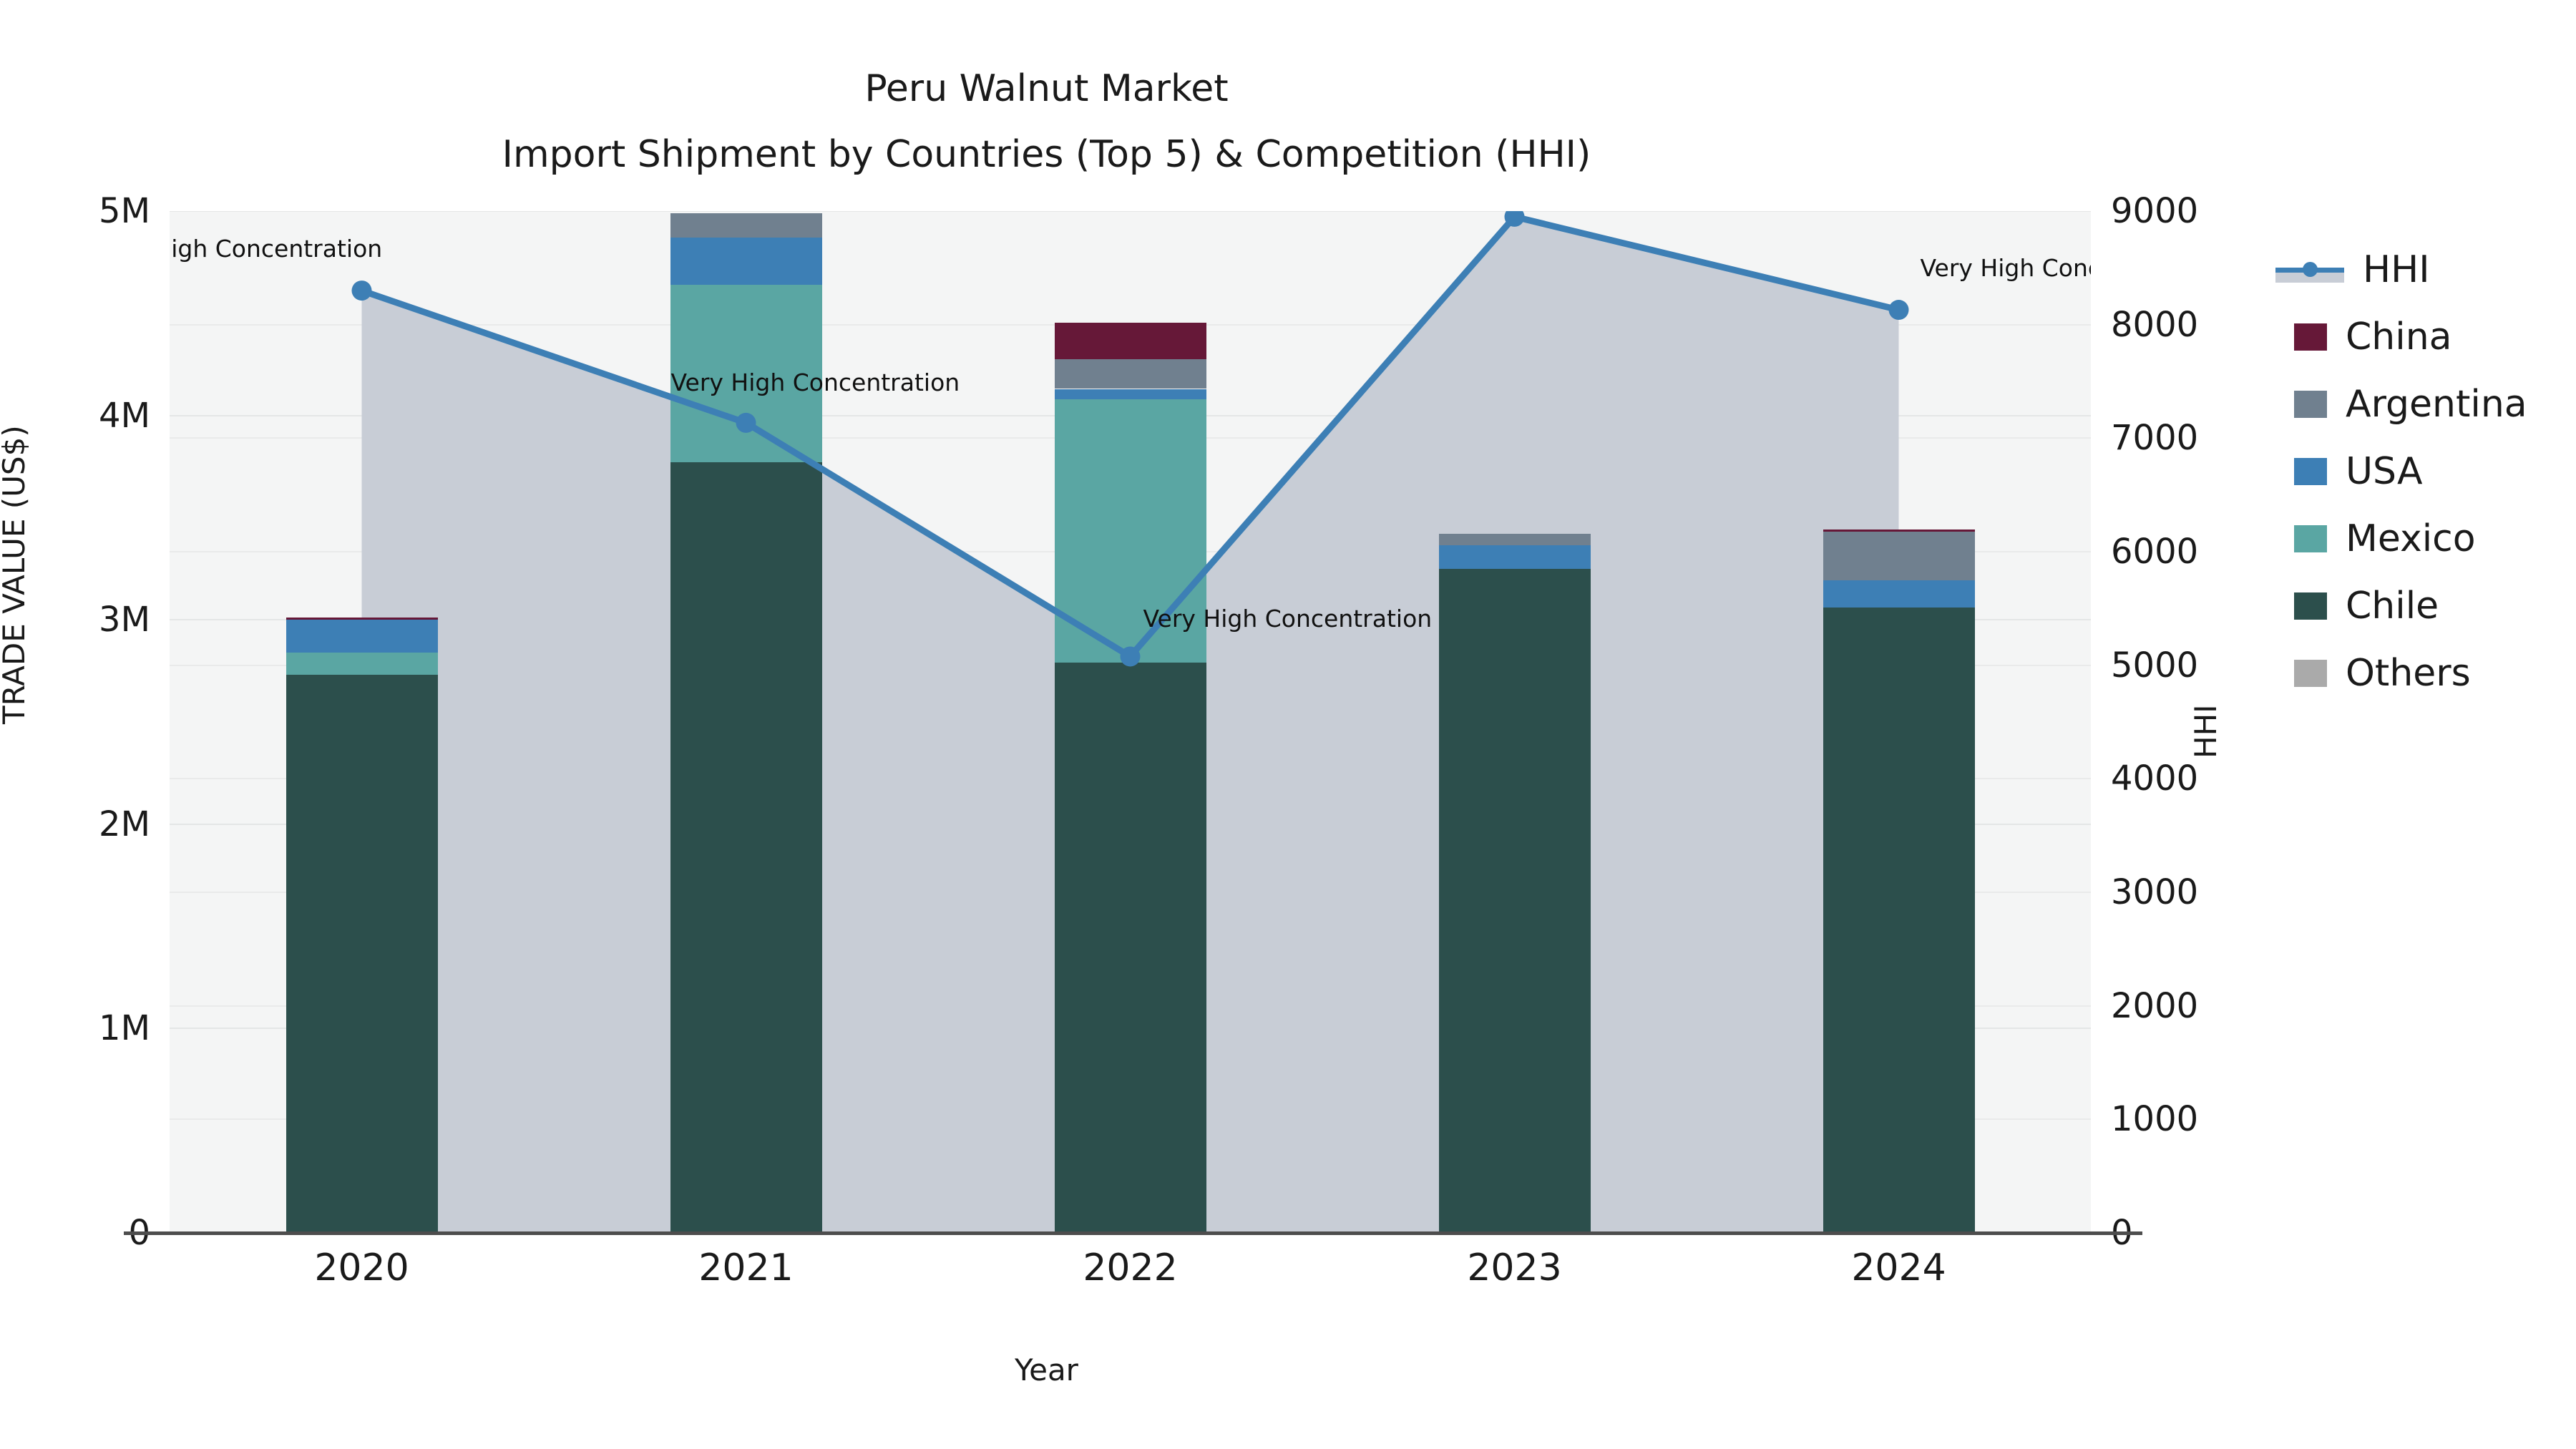  I want to click on bar-2020, so click(362, 925).